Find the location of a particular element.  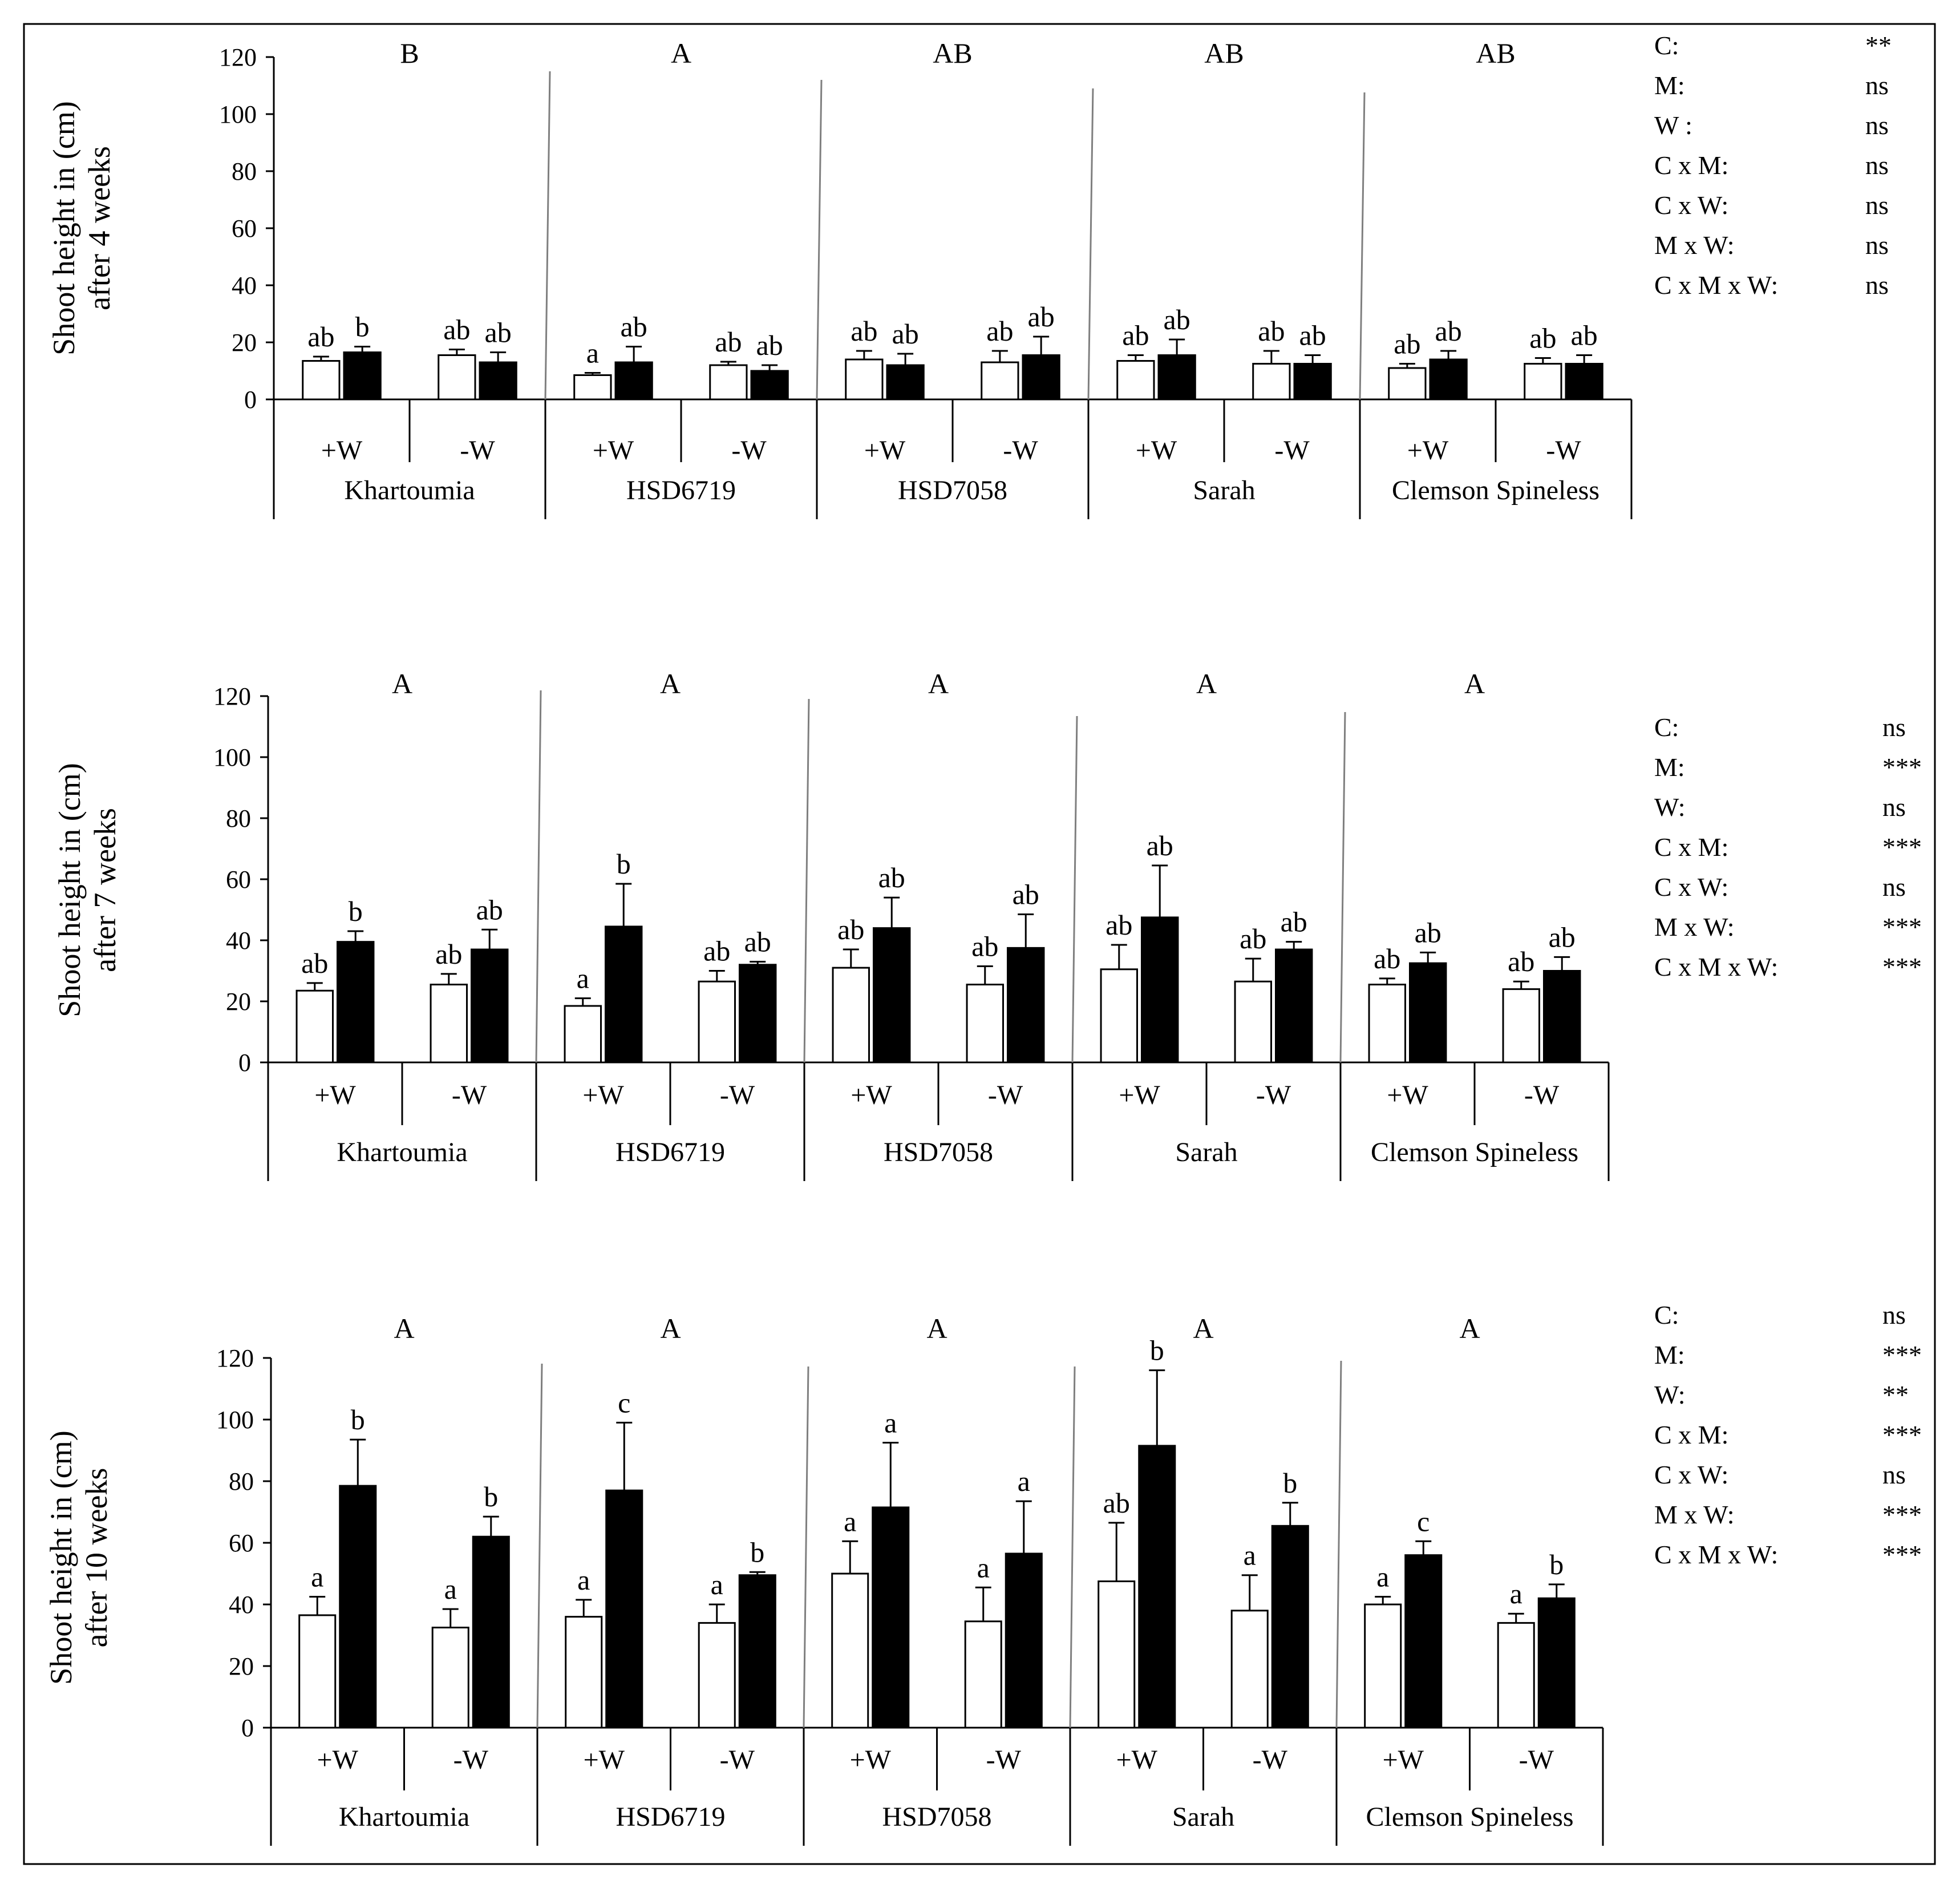

group-letter: AB is located at coordinates (1495, 53).